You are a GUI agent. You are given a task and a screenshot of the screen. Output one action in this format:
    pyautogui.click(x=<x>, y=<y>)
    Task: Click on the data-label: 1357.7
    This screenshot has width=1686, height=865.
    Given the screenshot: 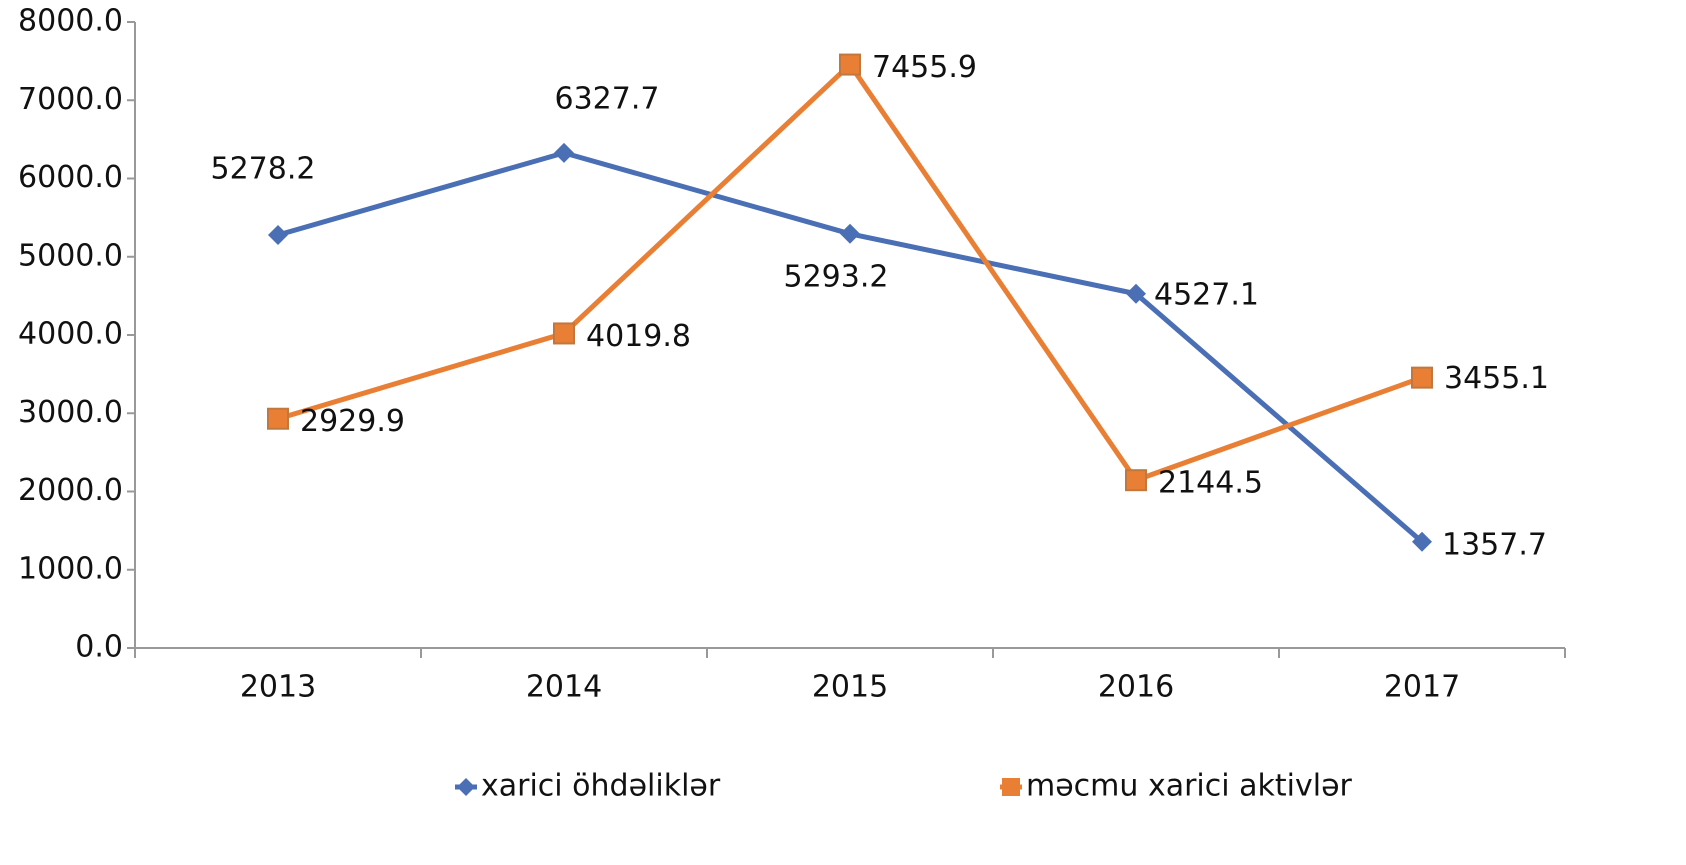 What is the action you would take?
    pyautogui.click(x=1494, y=544)
    